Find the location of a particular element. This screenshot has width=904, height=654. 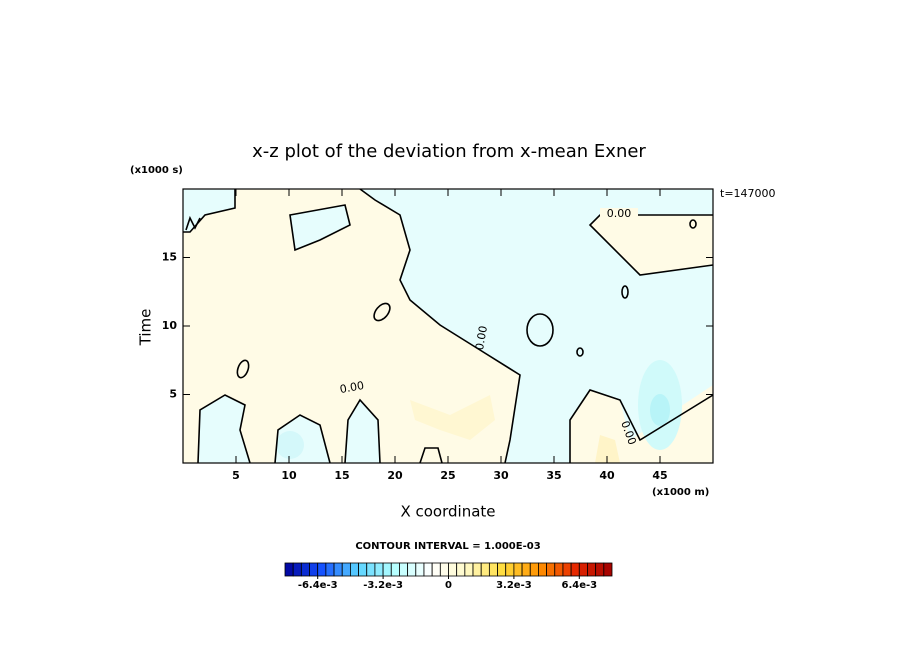

time-annotation: t=147000 is located at coordinates (748, 193).